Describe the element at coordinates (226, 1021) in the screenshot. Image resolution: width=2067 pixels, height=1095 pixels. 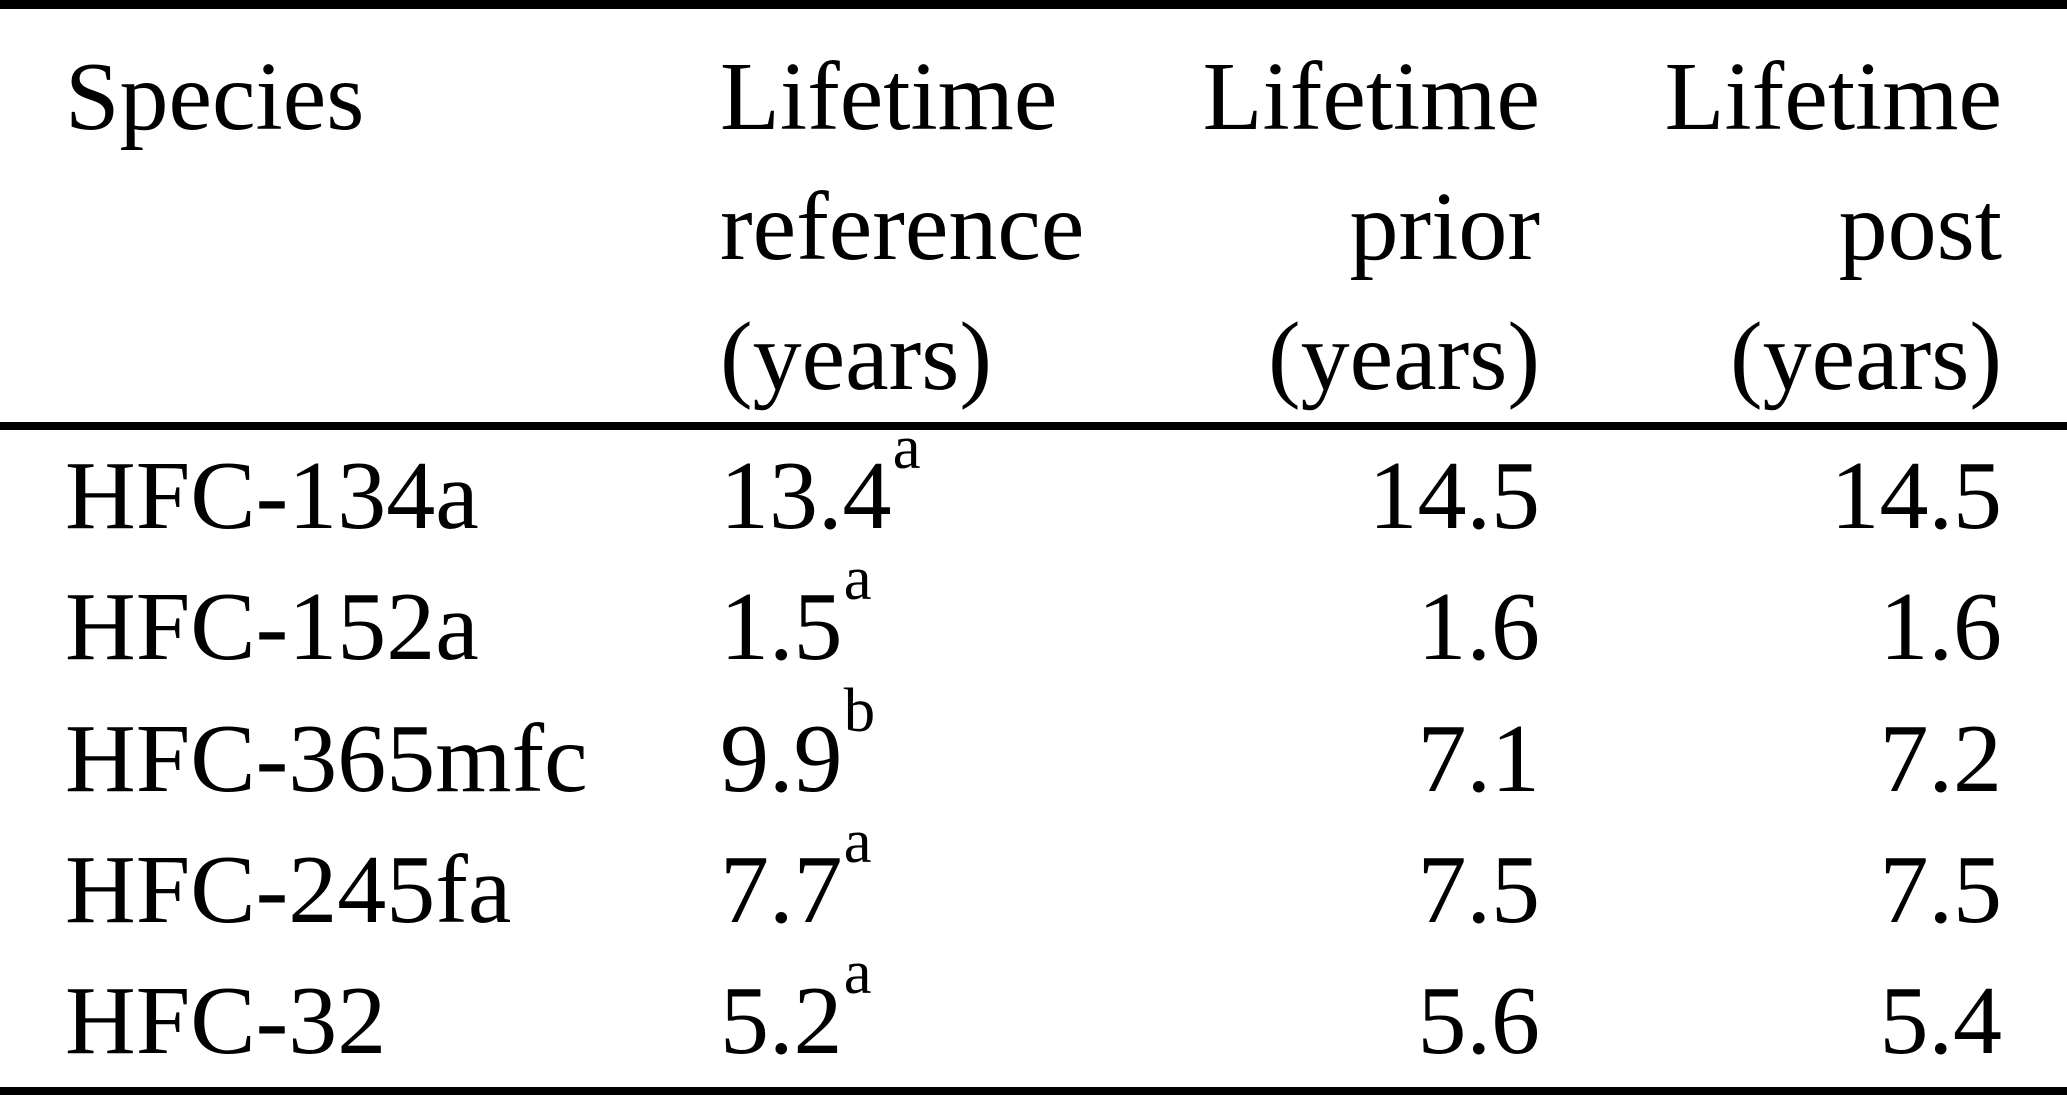
I see `species-cell: HFC-32` at that location.